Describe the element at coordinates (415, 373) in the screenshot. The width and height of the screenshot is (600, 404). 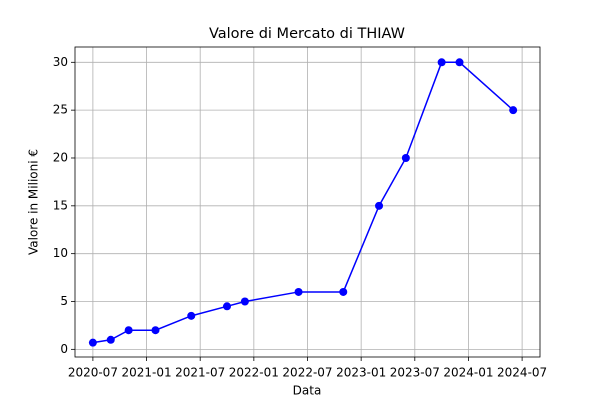
I see `x-tick-label: 2023-07` at that location.